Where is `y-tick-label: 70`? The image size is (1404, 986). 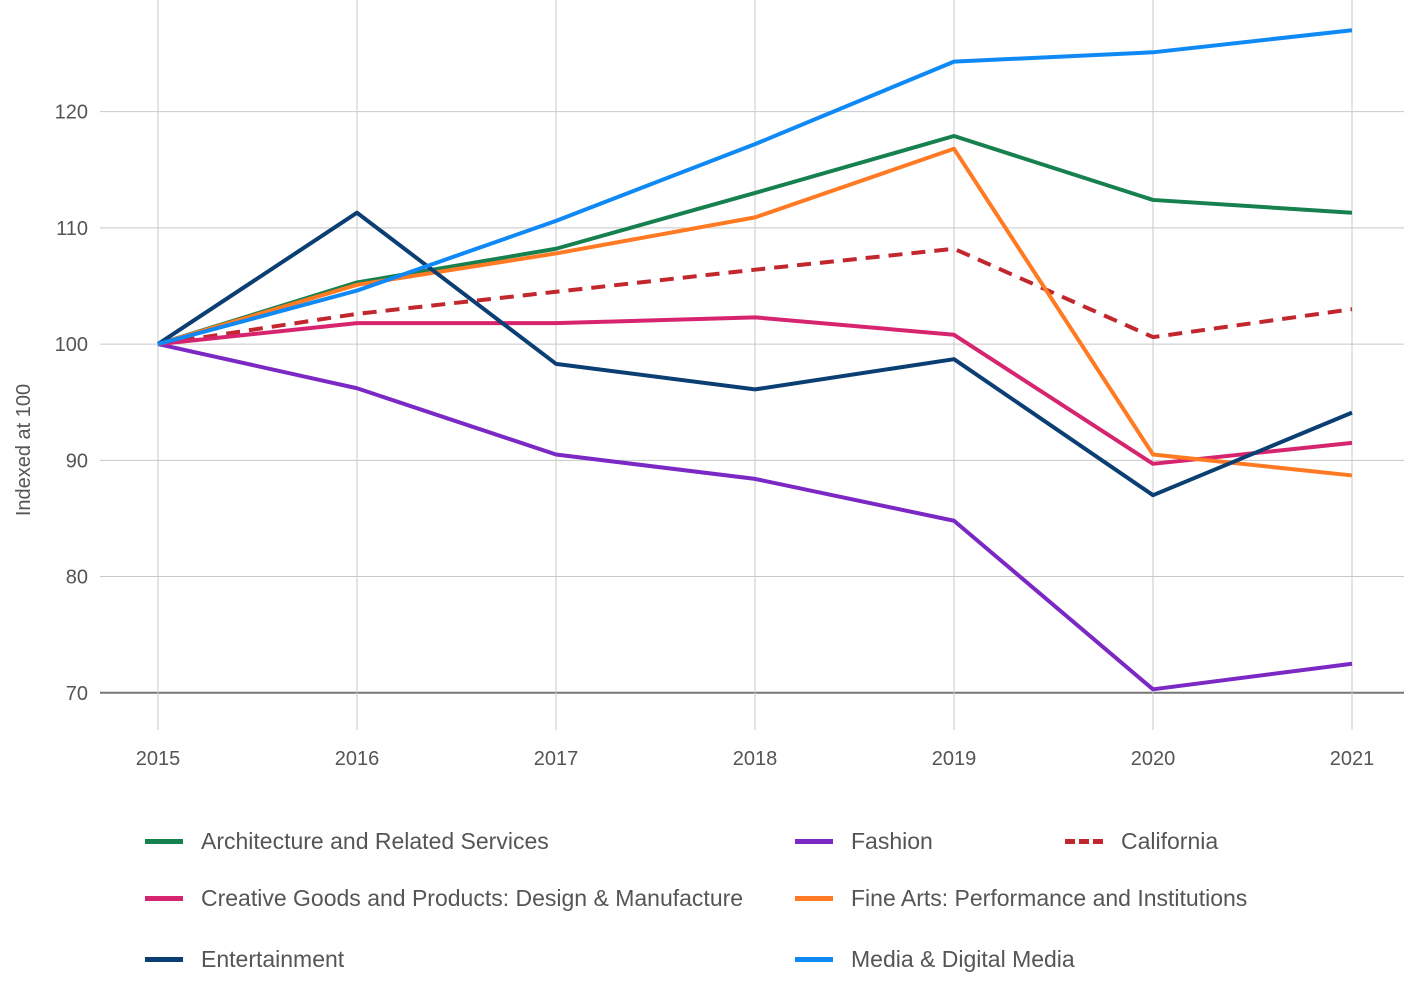
y-tick-label: 70 is located at coordinates (77, 694).